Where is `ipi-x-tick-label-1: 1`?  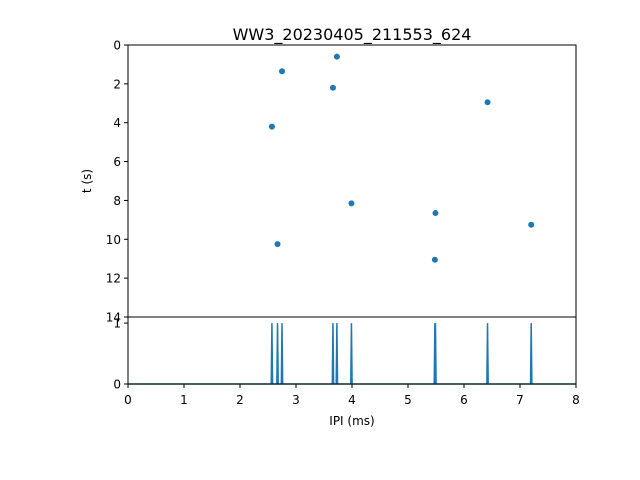 ipi-x-tick-label-1: 1 is located at coordinates (184, 400).